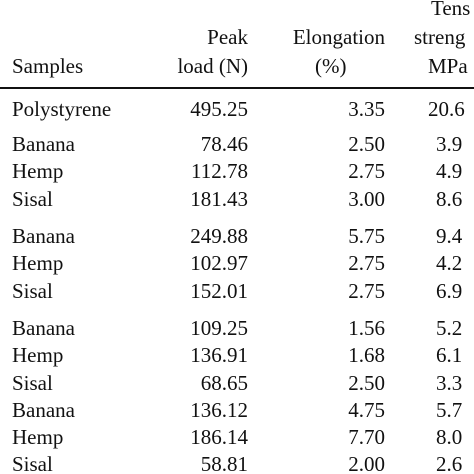 This screenshot has height=474, width=474. I want to click on header-tens-line3: MPa, so click(448, 66).